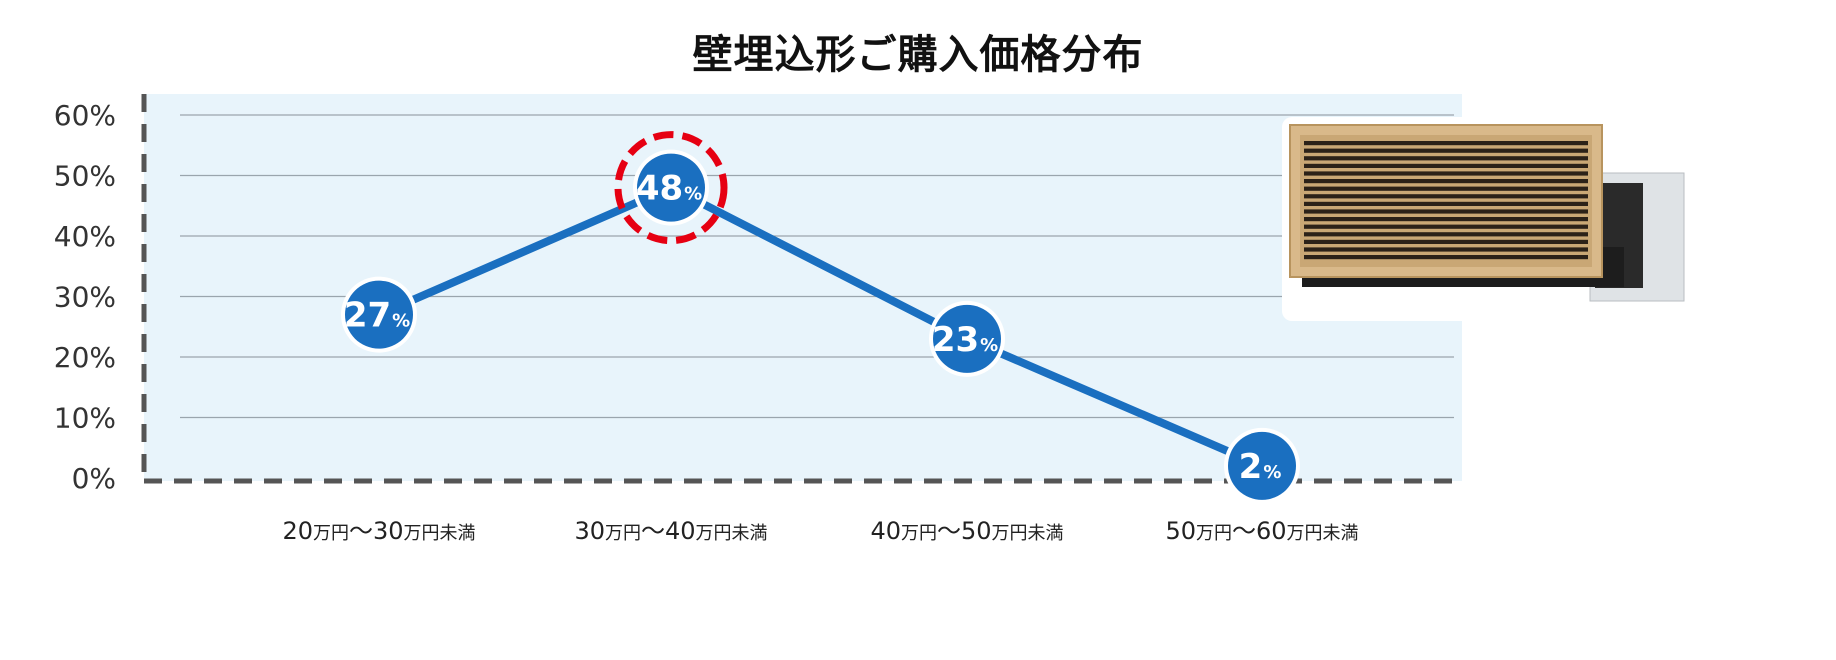  I want to click on y-tick-label: 30%, so click(85, 297).